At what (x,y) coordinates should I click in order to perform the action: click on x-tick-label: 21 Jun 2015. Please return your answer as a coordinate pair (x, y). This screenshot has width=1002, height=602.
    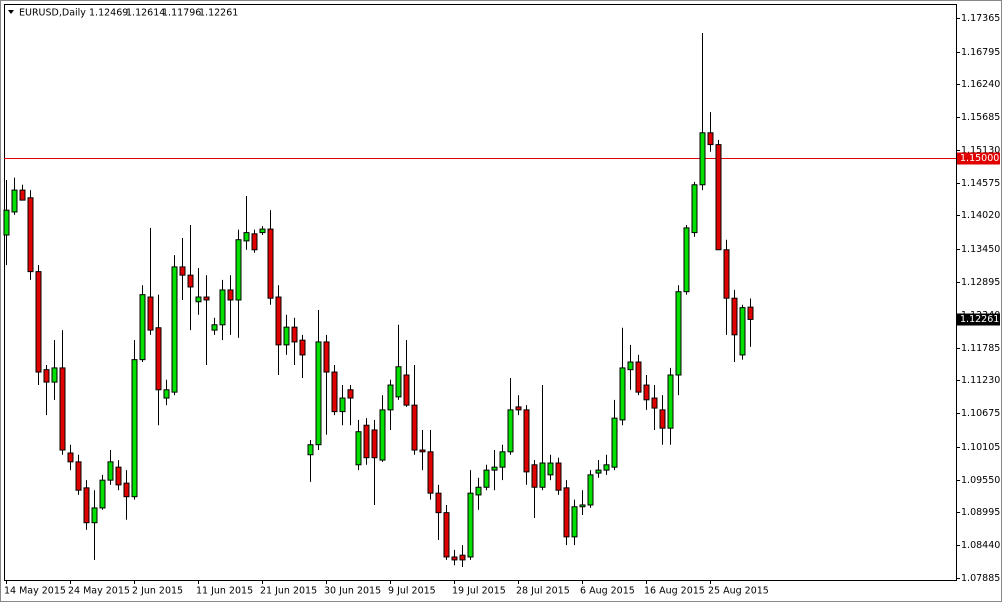
    Looking at the image, I should click on (288, 591).